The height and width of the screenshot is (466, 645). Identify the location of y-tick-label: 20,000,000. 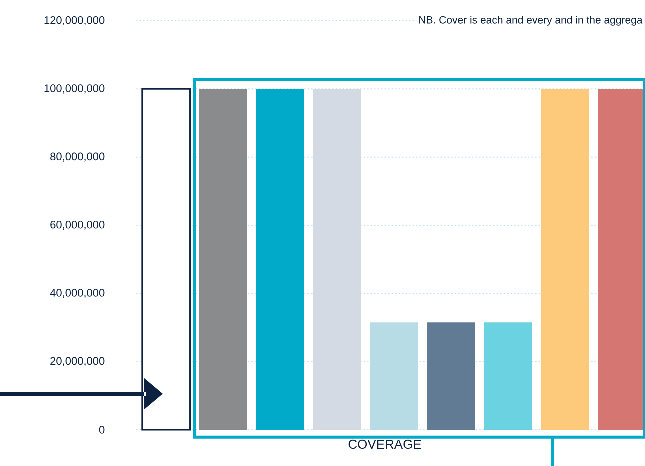
(77, 361).